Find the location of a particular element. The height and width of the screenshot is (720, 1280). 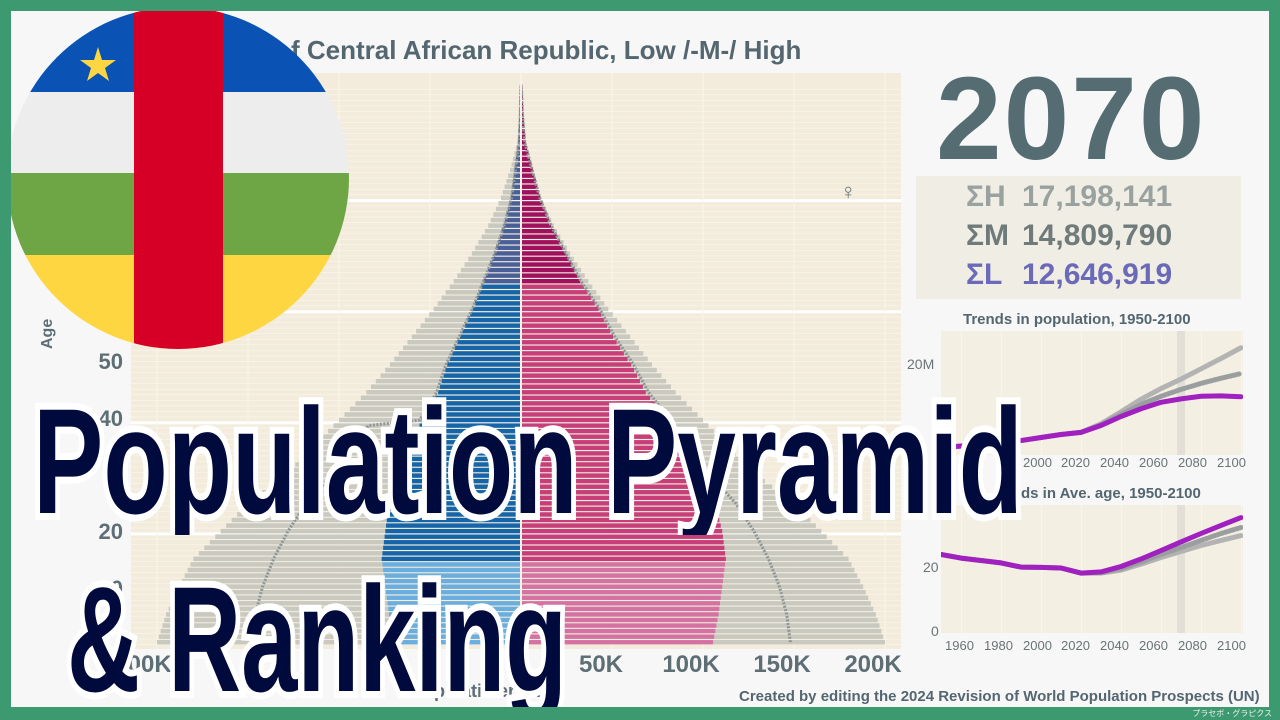

star-icon is located at coordinates (98, 64).